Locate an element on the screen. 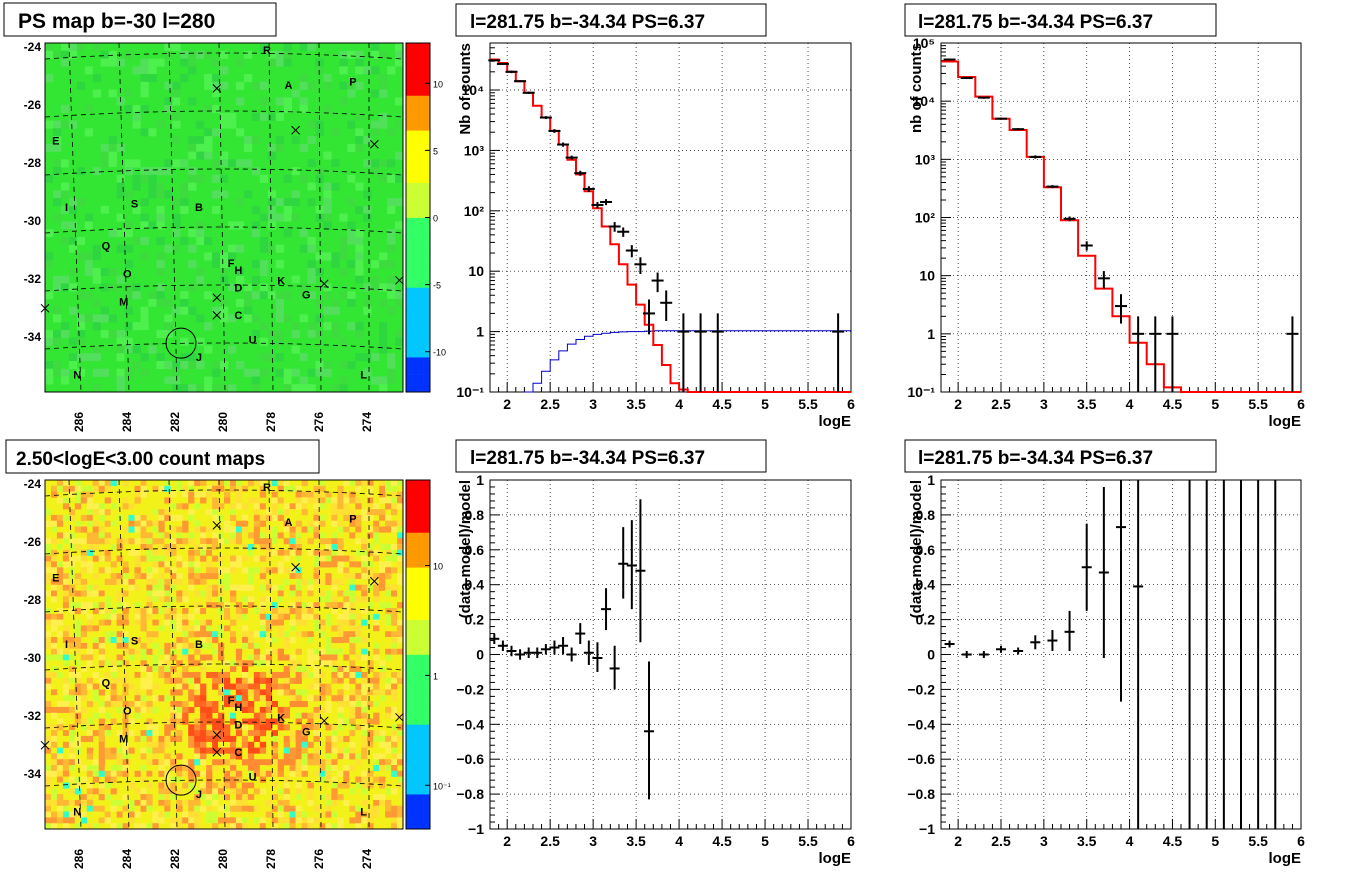 Image resolution: width=1348 pixels, height=875 pixels. x-tick-label: 5 is located at coordinates (1215, 841).